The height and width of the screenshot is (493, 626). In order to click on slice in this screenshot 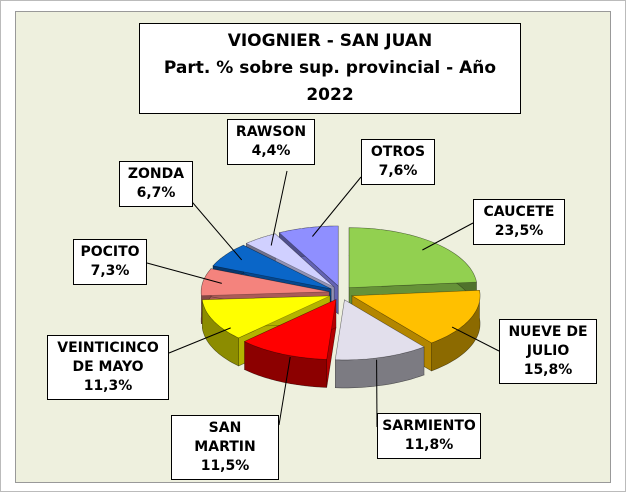, I will do `click(412, 258)`.